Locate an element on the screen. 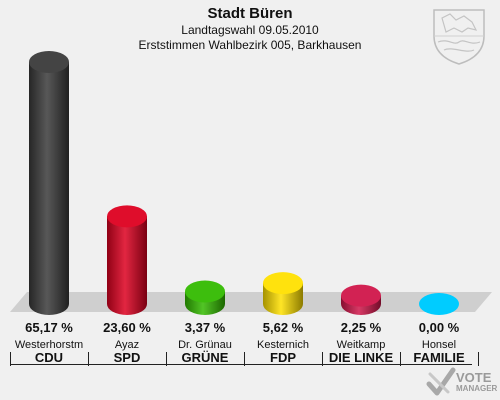 The width and height of the screenshot is (500, 400). bar-grune is located at coordinates (205, 297).